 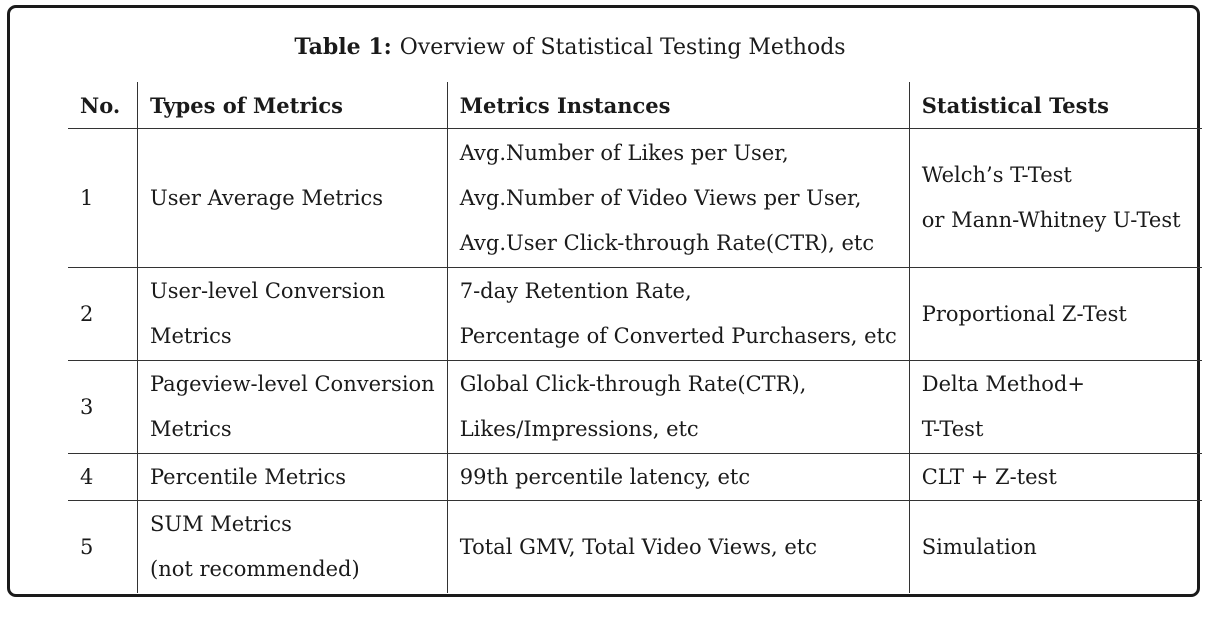 What do you see at coordinates (667, 242) in the screenshot?
I see `instance-line: Avg.User Click-through Rate(CTR), etc` at bounding box center [667, 242].